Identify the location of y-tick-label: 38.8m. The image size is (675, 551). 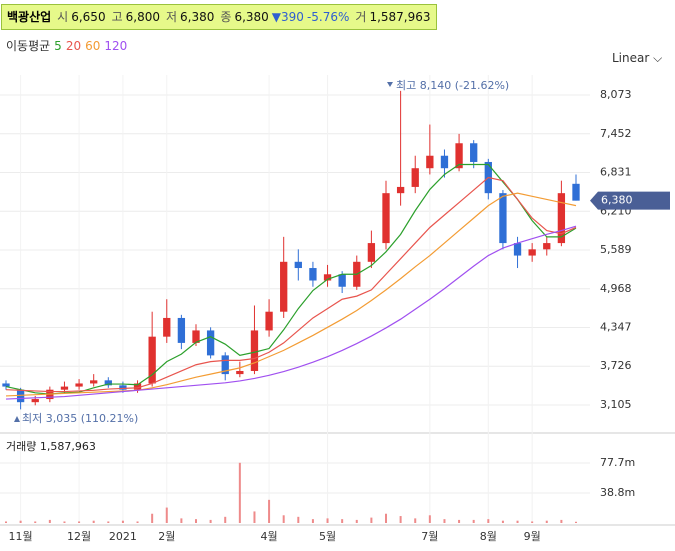
(617, 492).